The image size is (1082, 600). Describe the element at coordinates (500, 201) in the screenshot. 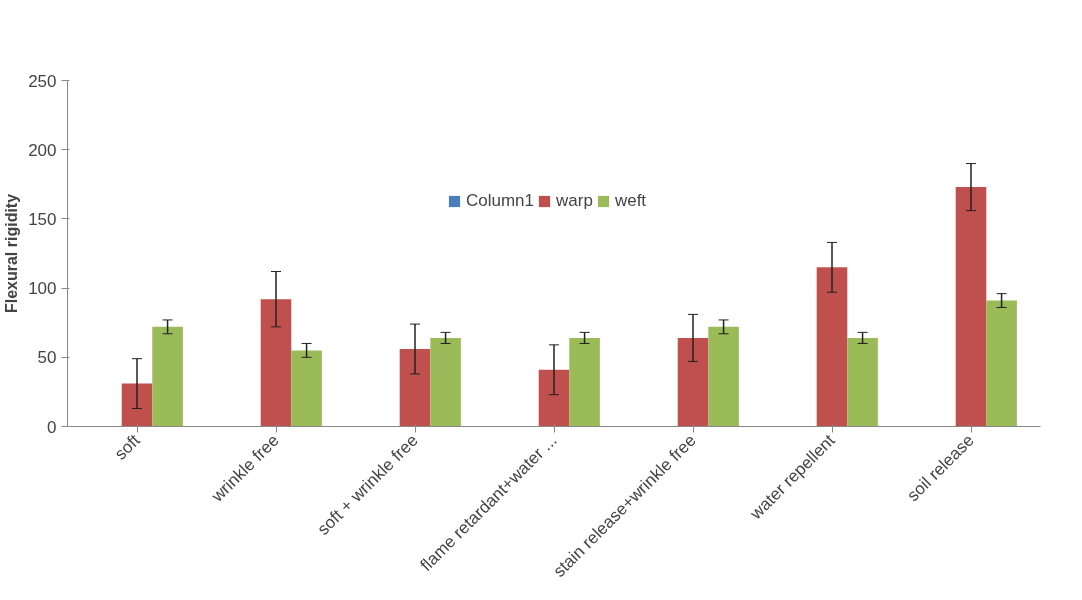

I see `legend-label: Column1` at that location.